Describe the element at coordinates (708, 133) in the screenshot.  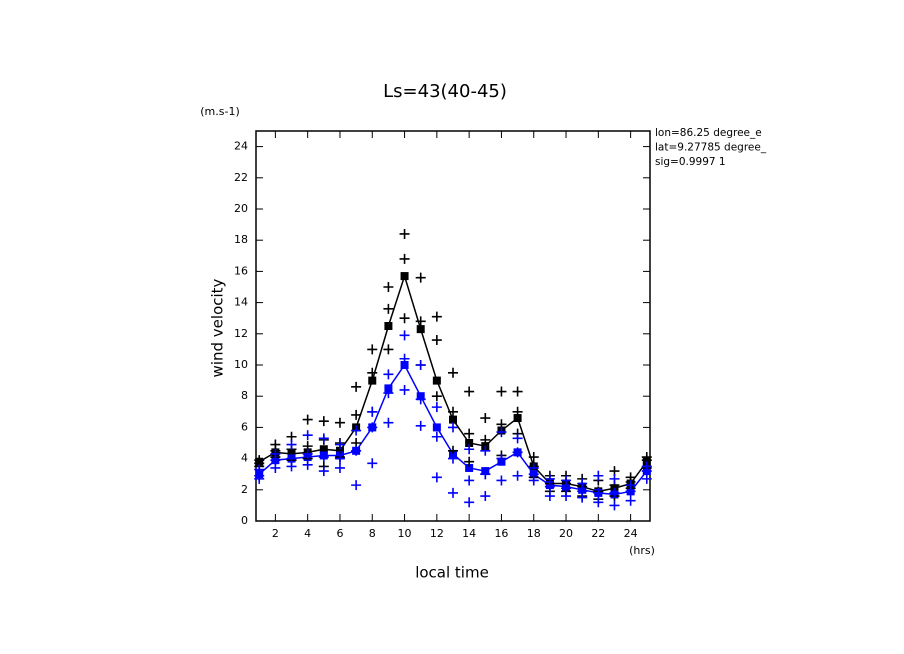
I see `annotation: lon=86.25 degree_e` at that location.